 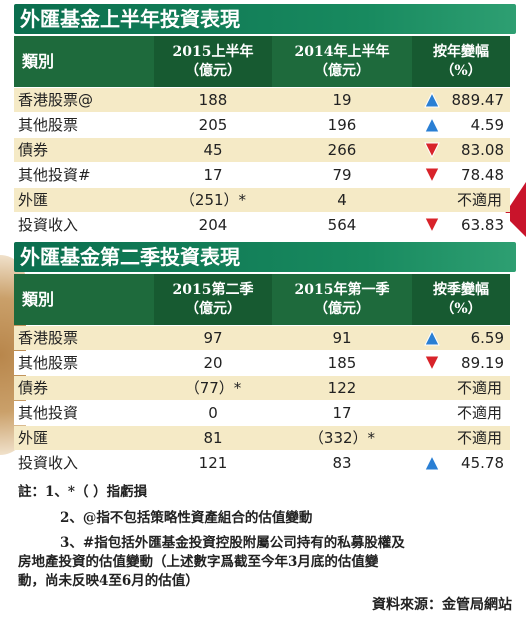 What do you see at coordinates (342, 150) in the screenshot?
I see `row-value-previous: 266` at bounding box center [342, 150].